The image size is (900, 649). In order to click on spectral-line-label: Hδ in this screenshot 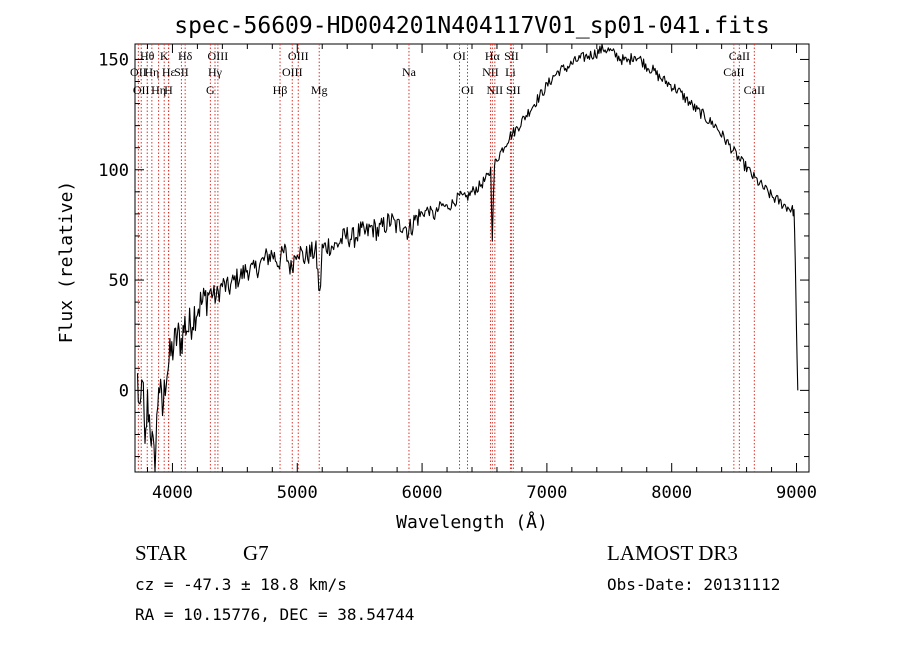, I will do `click(185, 56)`.